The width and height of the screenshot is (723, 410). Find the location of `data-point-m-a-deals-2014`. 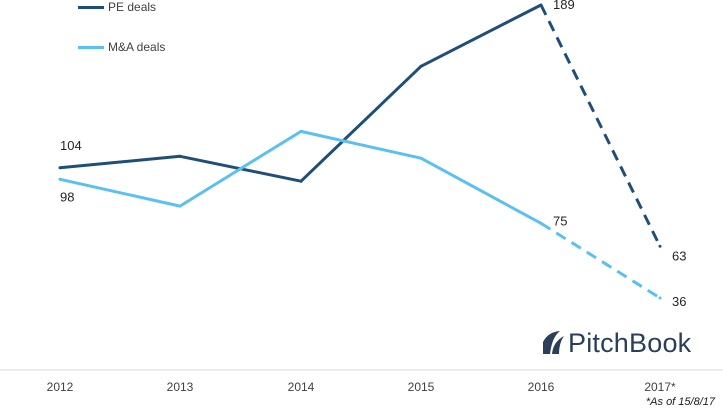

data-point-m-a-deals-2014 is located at coordinates (301, 131).